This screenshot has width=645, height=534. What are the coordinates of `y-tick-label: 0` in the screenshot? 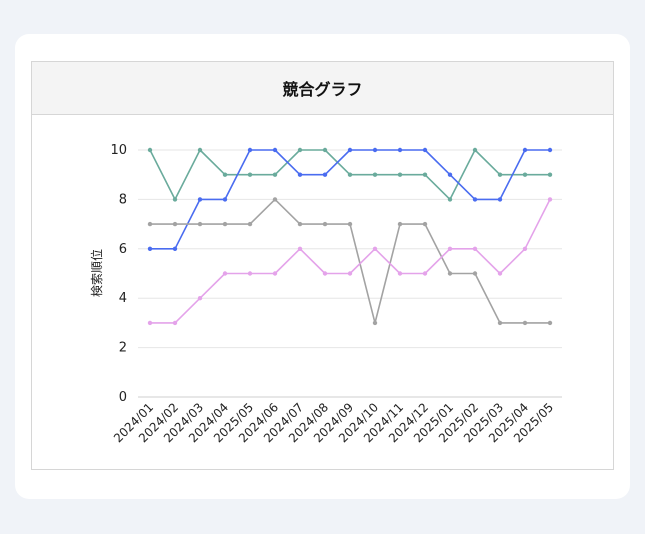 It's located at (123, 397).